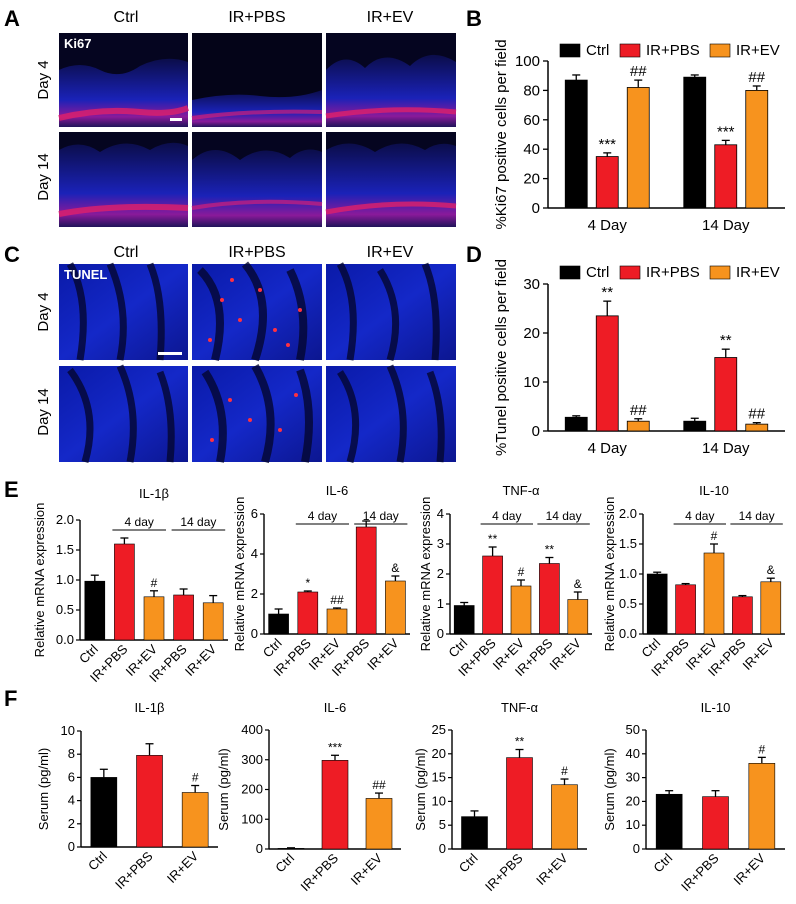  I want to click on chart-b-ytick-label: 100, so click(527, 61).